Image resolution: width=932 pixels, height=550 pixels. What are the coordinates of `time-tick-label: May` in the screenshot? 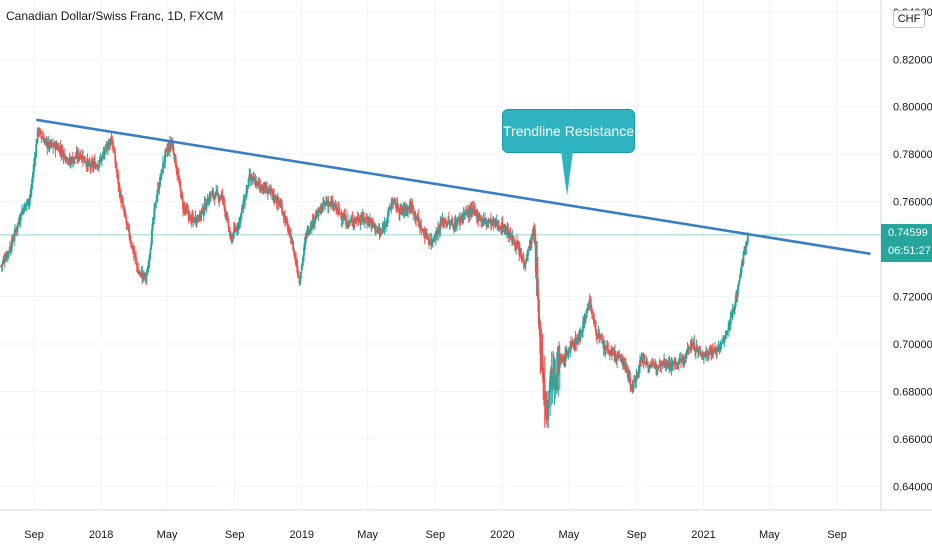 It's located at (167, 535).